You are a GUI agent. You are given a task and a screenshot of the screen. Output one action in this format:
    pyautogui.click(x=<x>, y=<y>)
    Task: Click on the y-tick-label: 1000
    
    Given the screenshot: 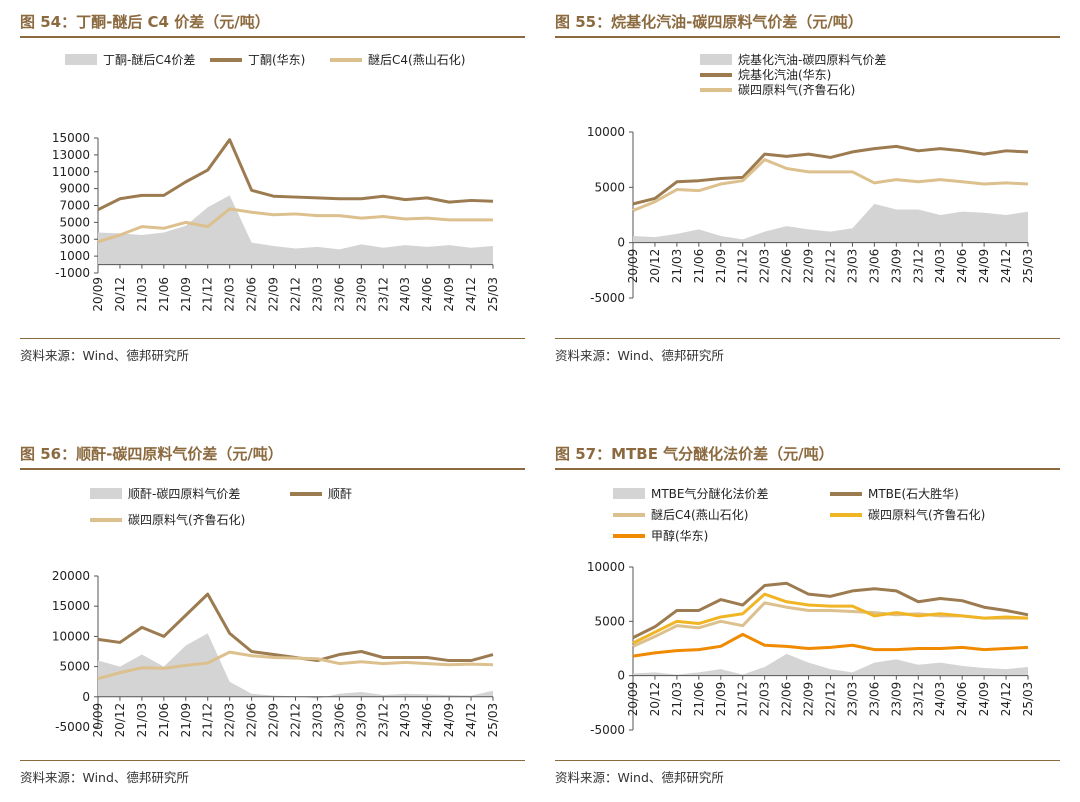 What is the action you would take?
    pyautogui.click(x=74, y=256)
    